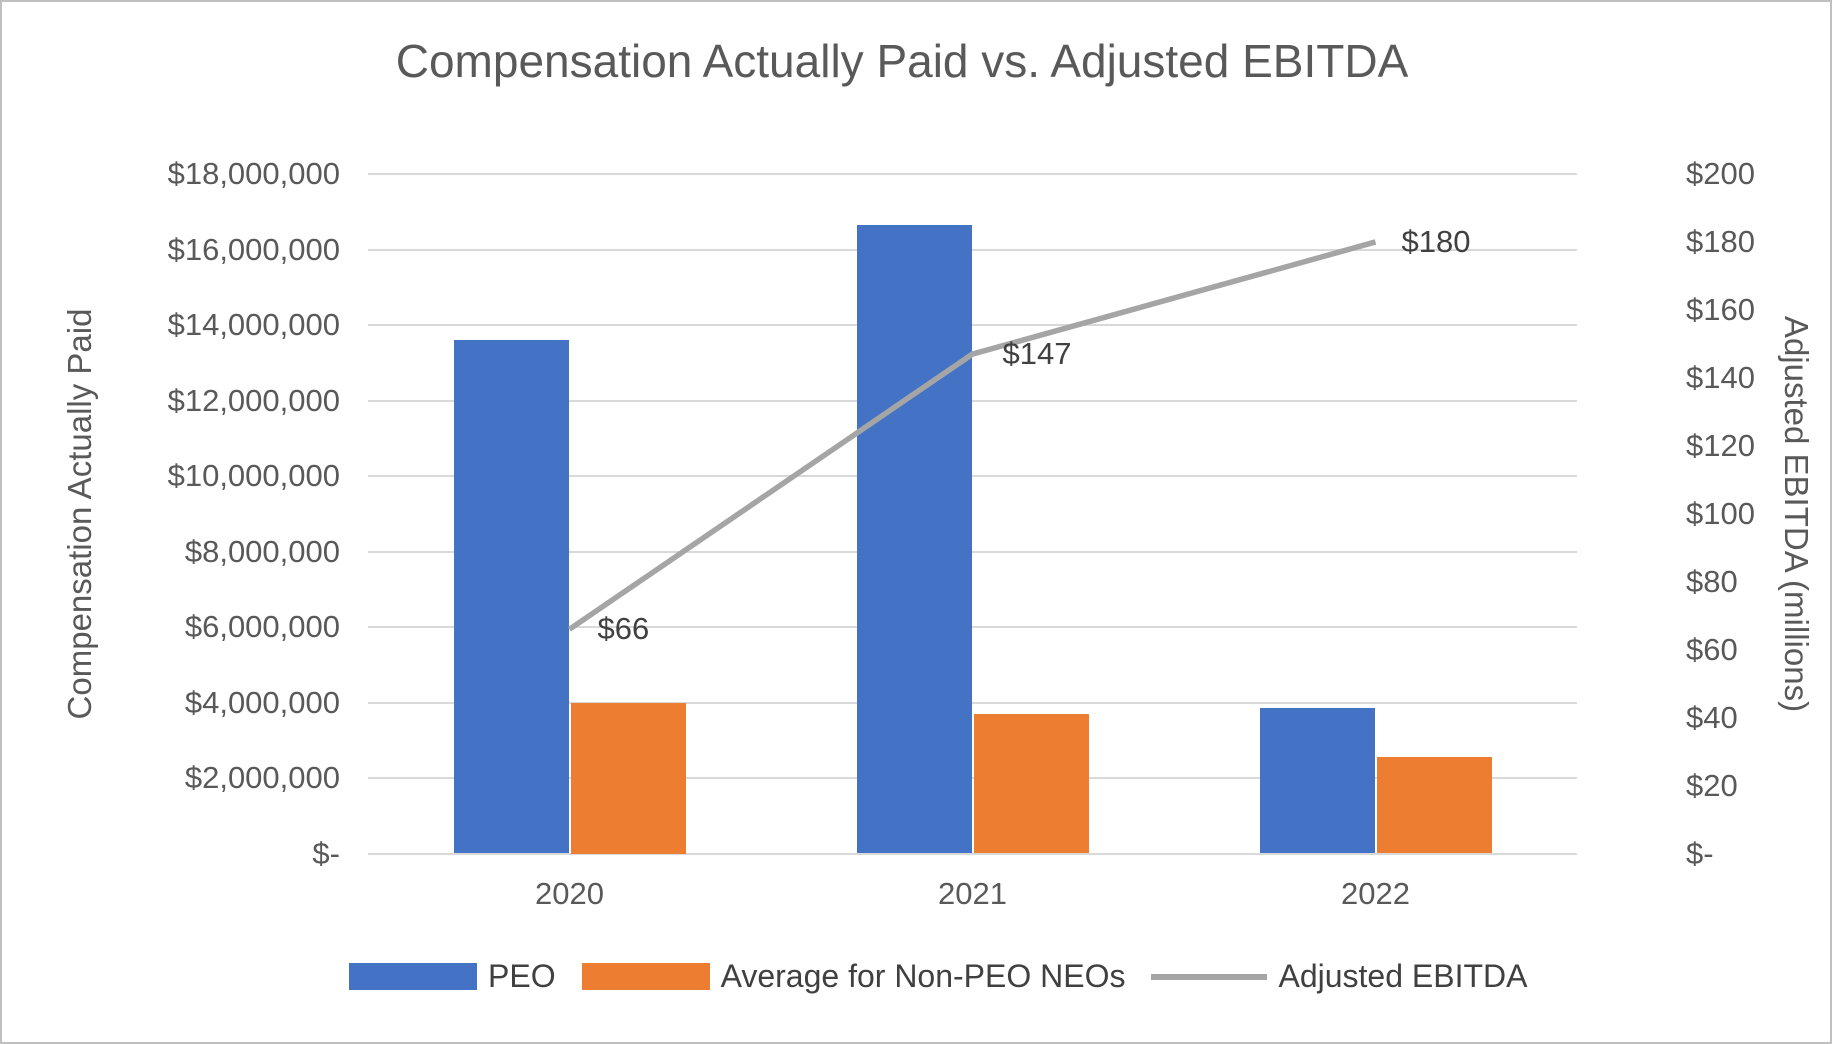 The image size is (1832, 1044). Describe the element at coordinates (1031, 783) in the screenshot. I see `bar-non-peo-2021` at that location.